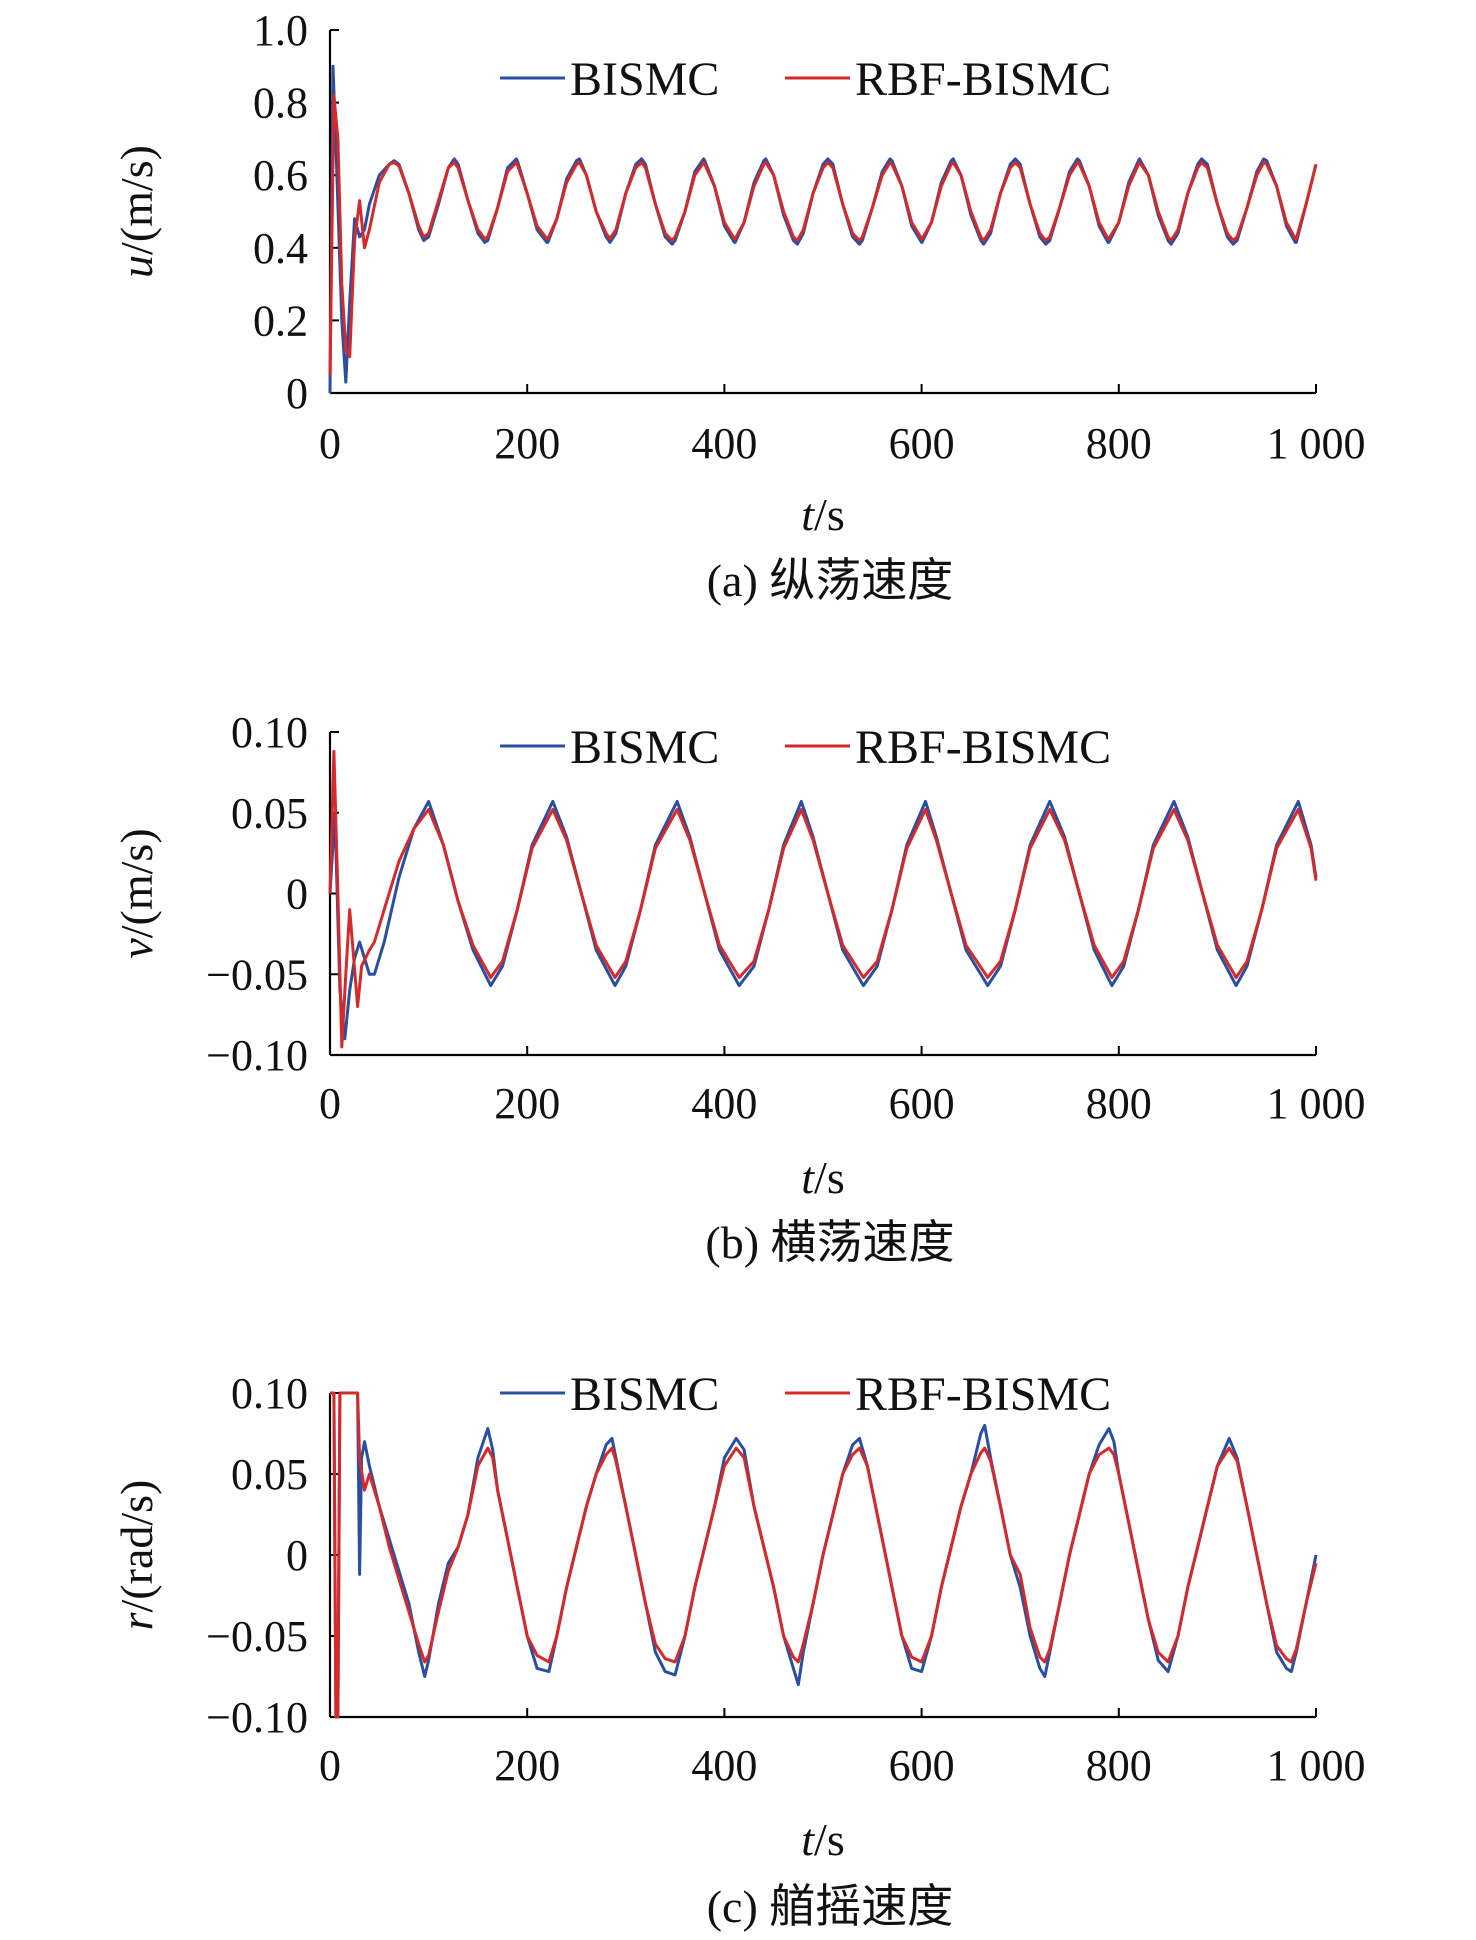 Image resolution: width=1476 pixels, height=1940 pixels. Describe the element at coordinates (527, 1103) in the screenshot. I see `x-tick-label-b: 200` at that location.